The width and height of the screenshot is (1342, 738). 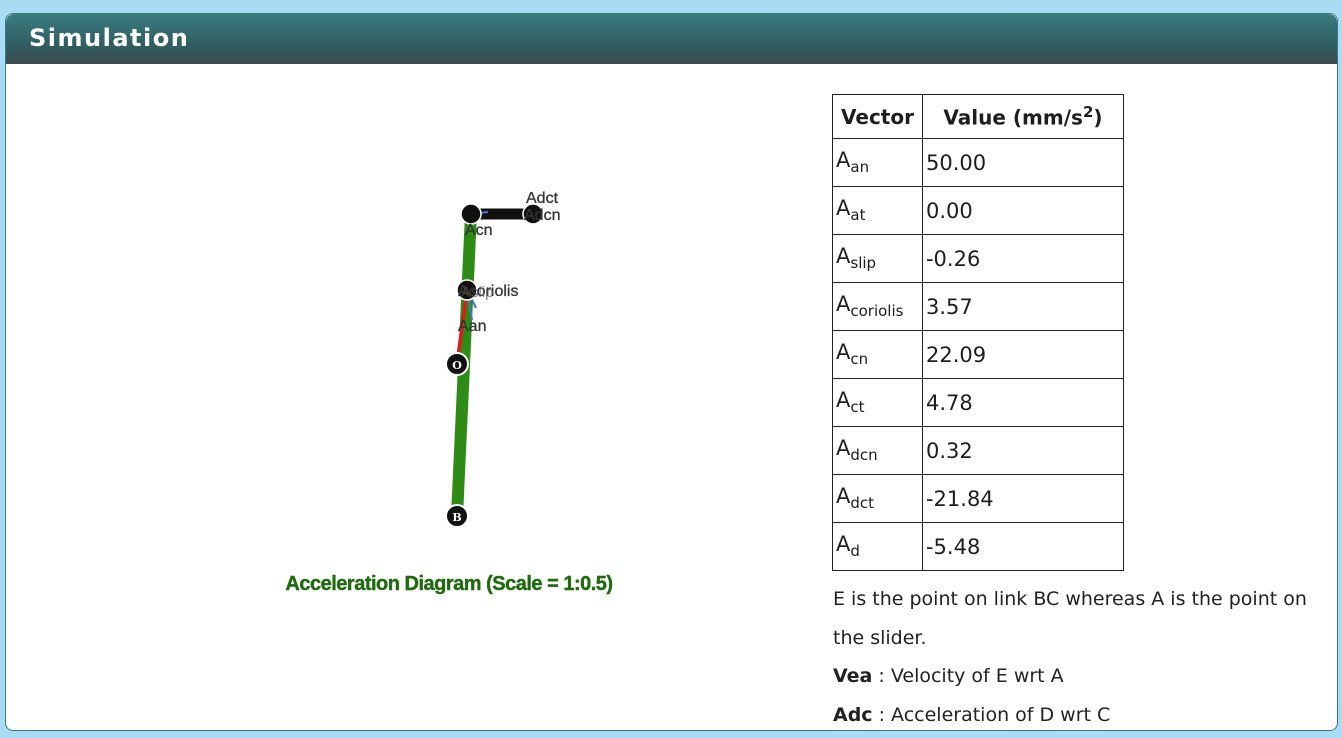 I want to click on node-top-right, so click(x=533, y=214).